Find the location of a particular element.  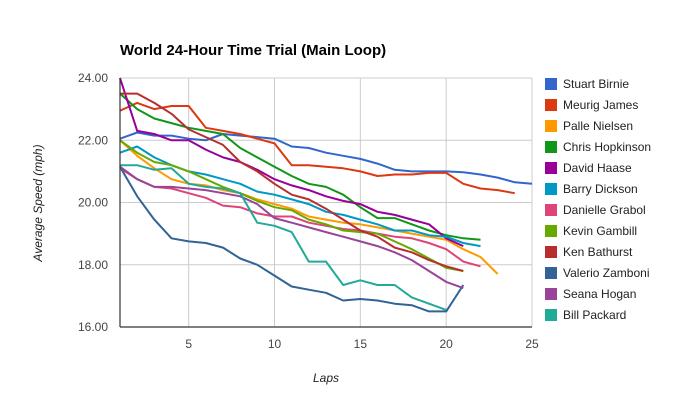

legend-item: Meurig James is located at coordinates (591, 105).